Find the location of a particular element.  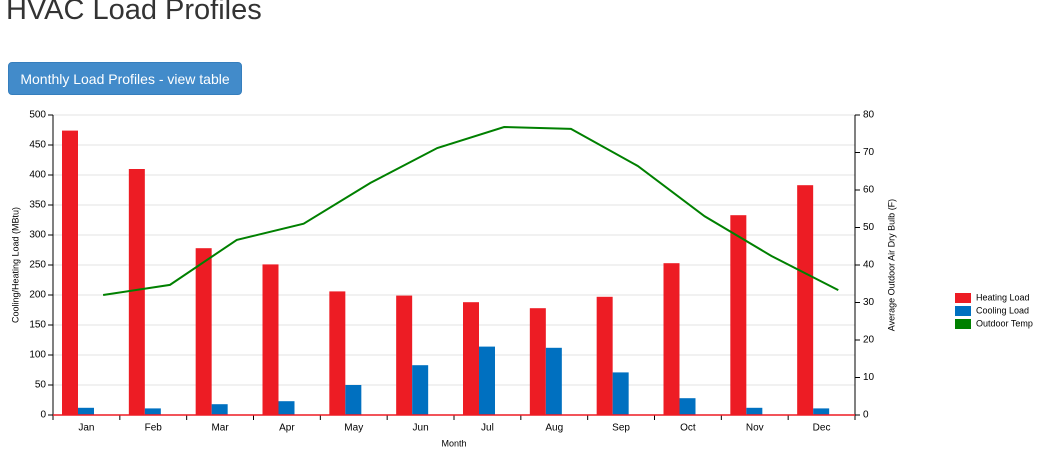

x-tick-label: Jan is located at coordinates (86, 428).